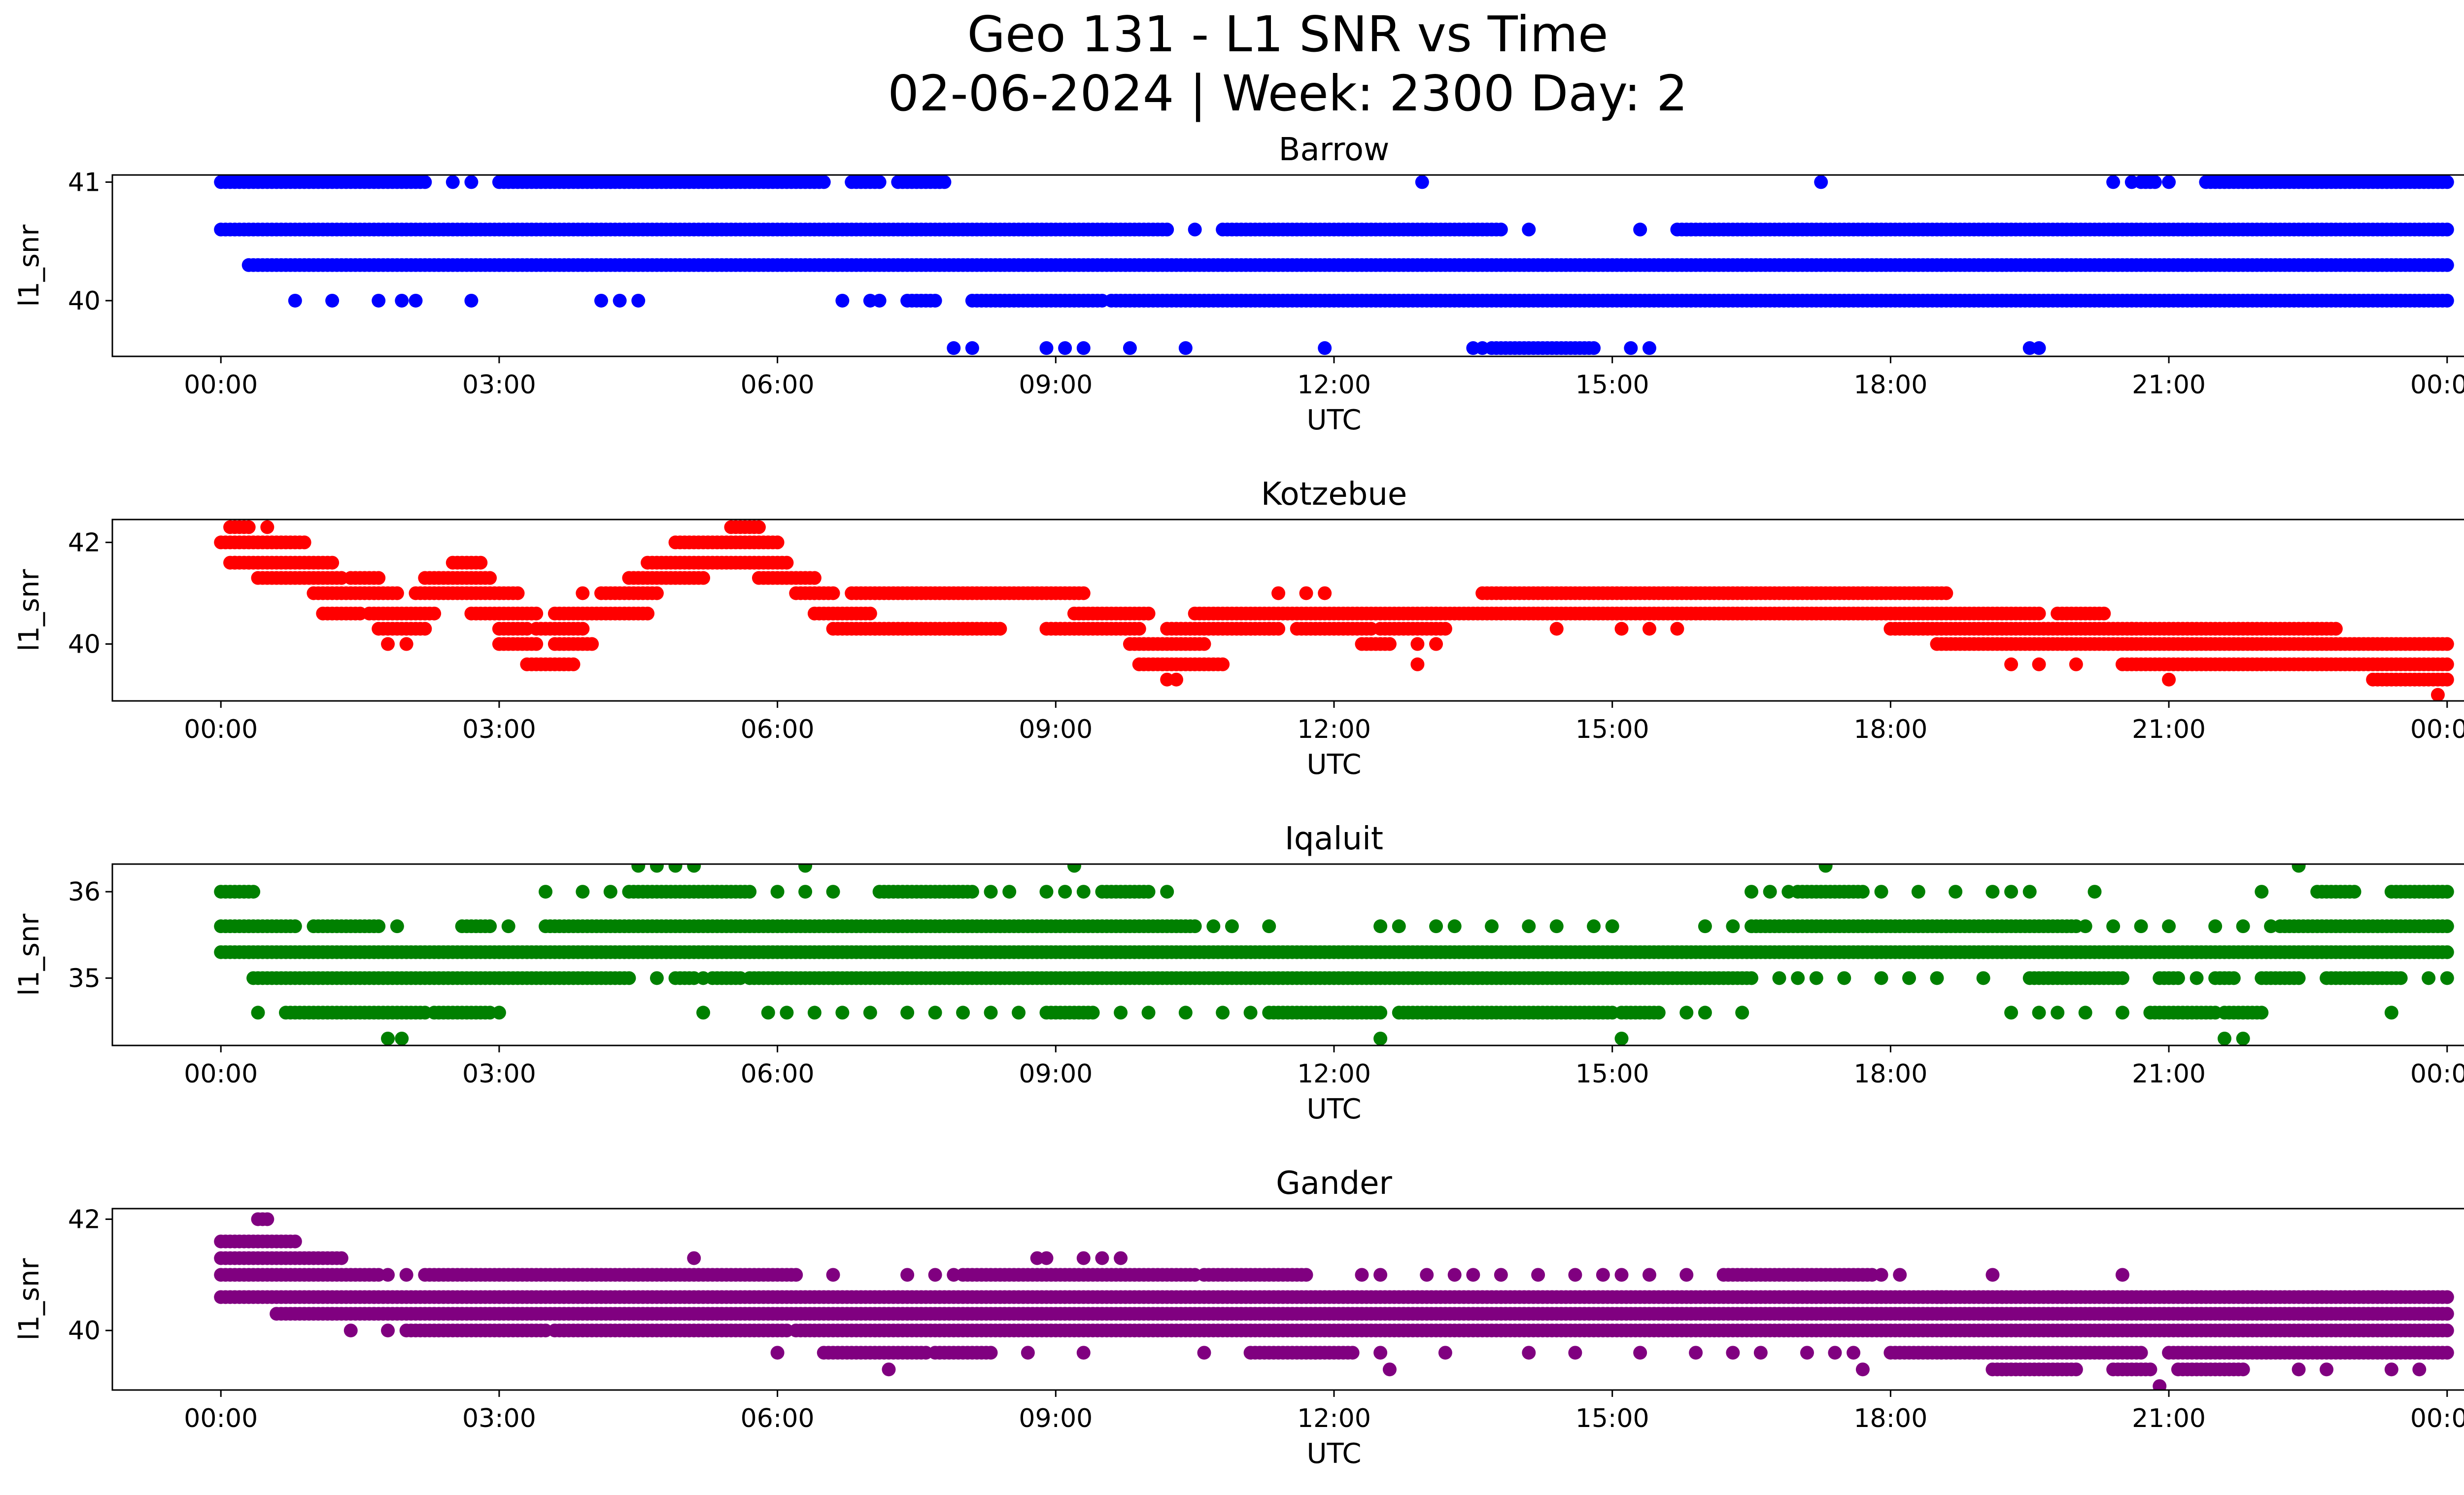  Describe the element at coordinates (1890, 1074) in the screenshot. I see `x-tick-label: 18:00` at that location.